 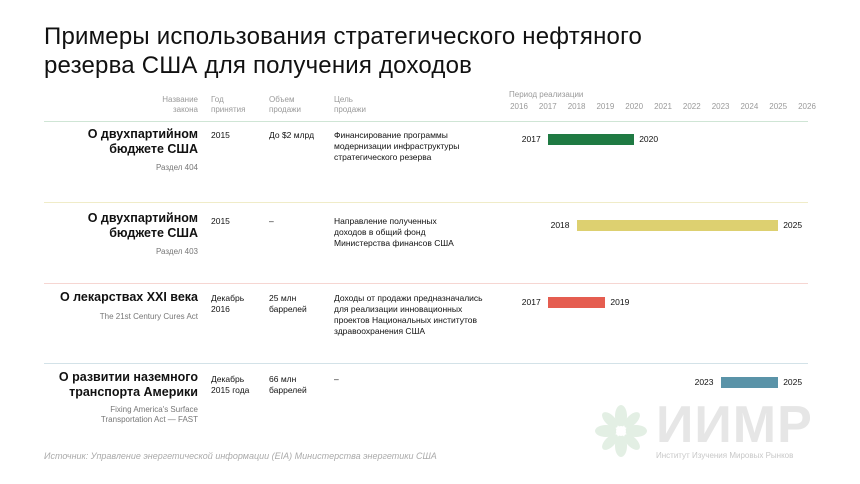 I want to click on leaf-logo-icon, so click(x=621, y=431).